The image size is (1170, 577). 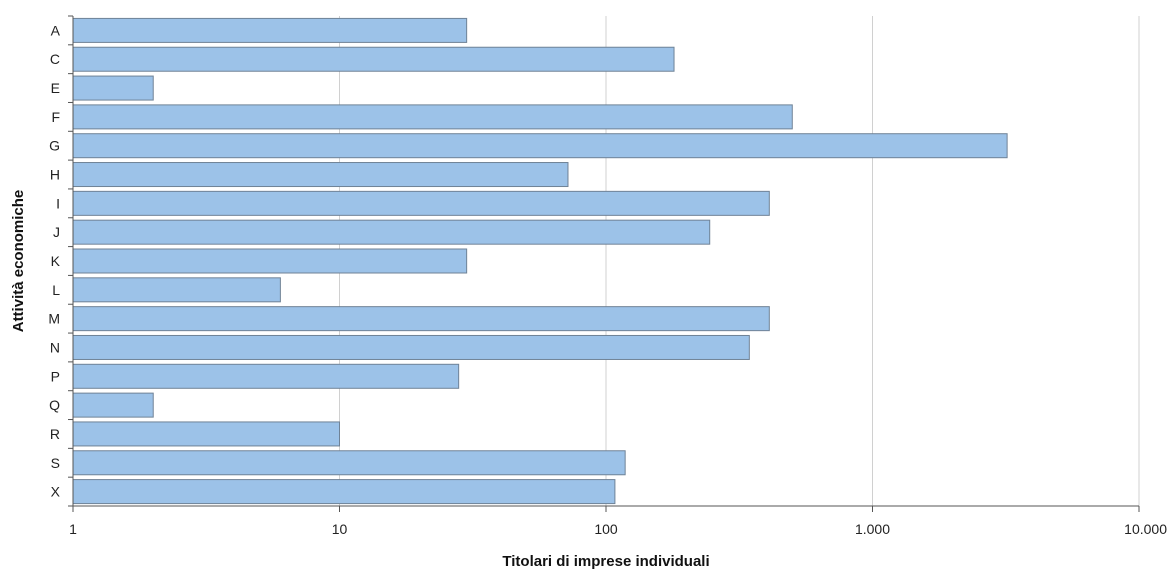 I want to click on bar-P, so click(x=266, y=376).